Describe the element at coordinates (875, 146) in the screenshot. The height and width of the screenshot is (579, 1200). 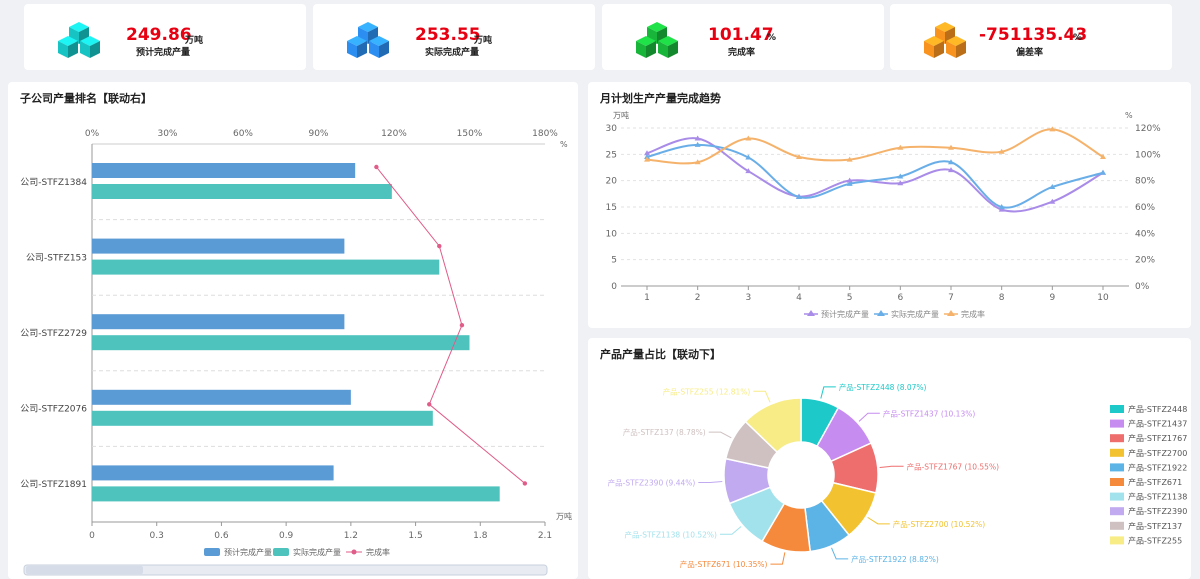
I see `series-line` at that location.